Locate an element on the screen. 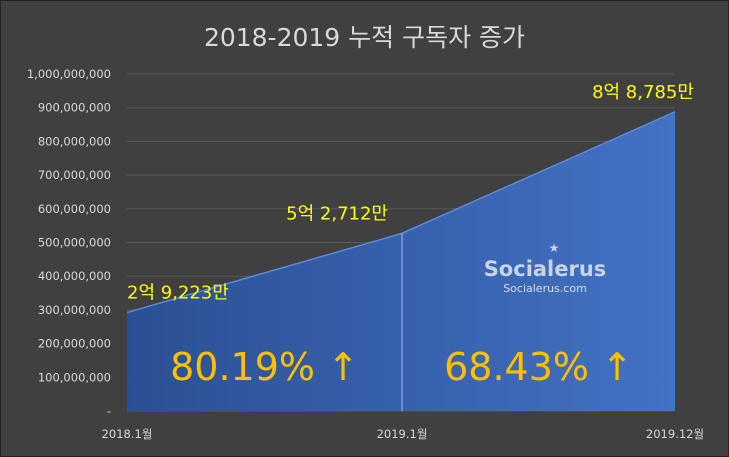 This screenshot has height=457, width=729. watermark-url: Socialerus.com is located at coordinates (545, 288).